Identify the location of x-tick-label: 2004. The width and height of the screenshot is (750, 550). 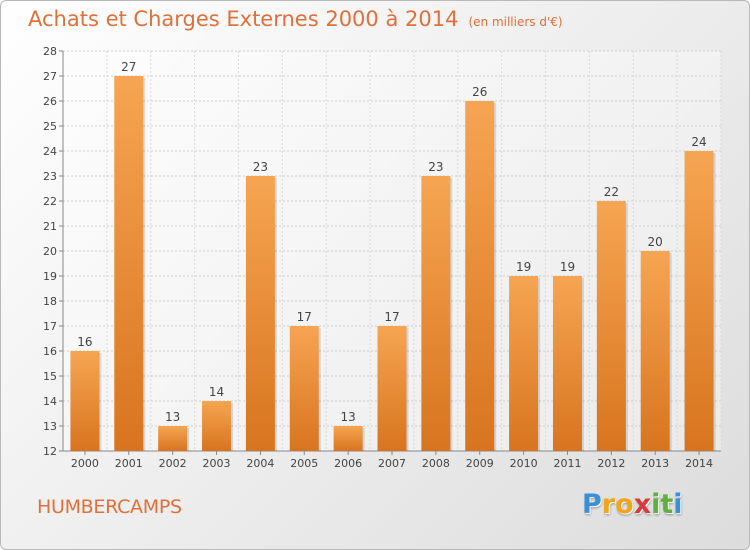
(260, 463).